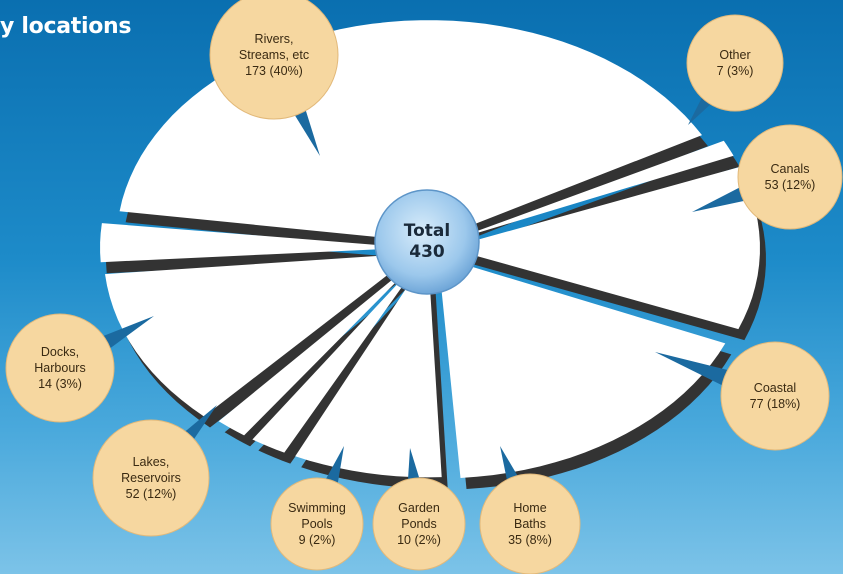 The image size is (843, 574). What do you see at coordinates (775, 396) in the screenshot?
I see `bubble-coastal` at bounding box center [775, 396].